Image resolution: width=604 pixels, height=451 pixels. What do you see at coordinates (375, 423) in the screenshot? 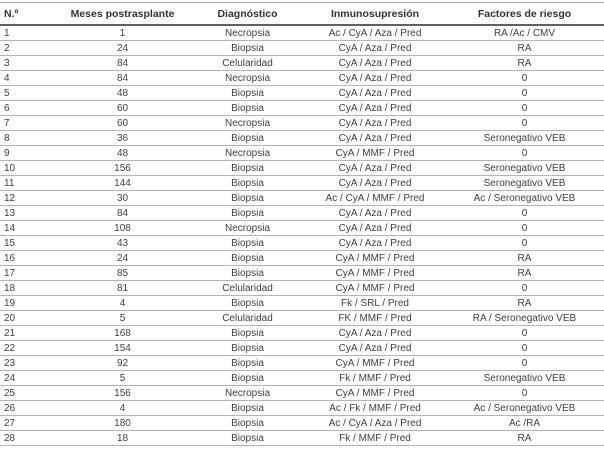
I see `cell-immunosuppression: Ac / CyA / Aza / Pred` at bounding box center [375, 423].